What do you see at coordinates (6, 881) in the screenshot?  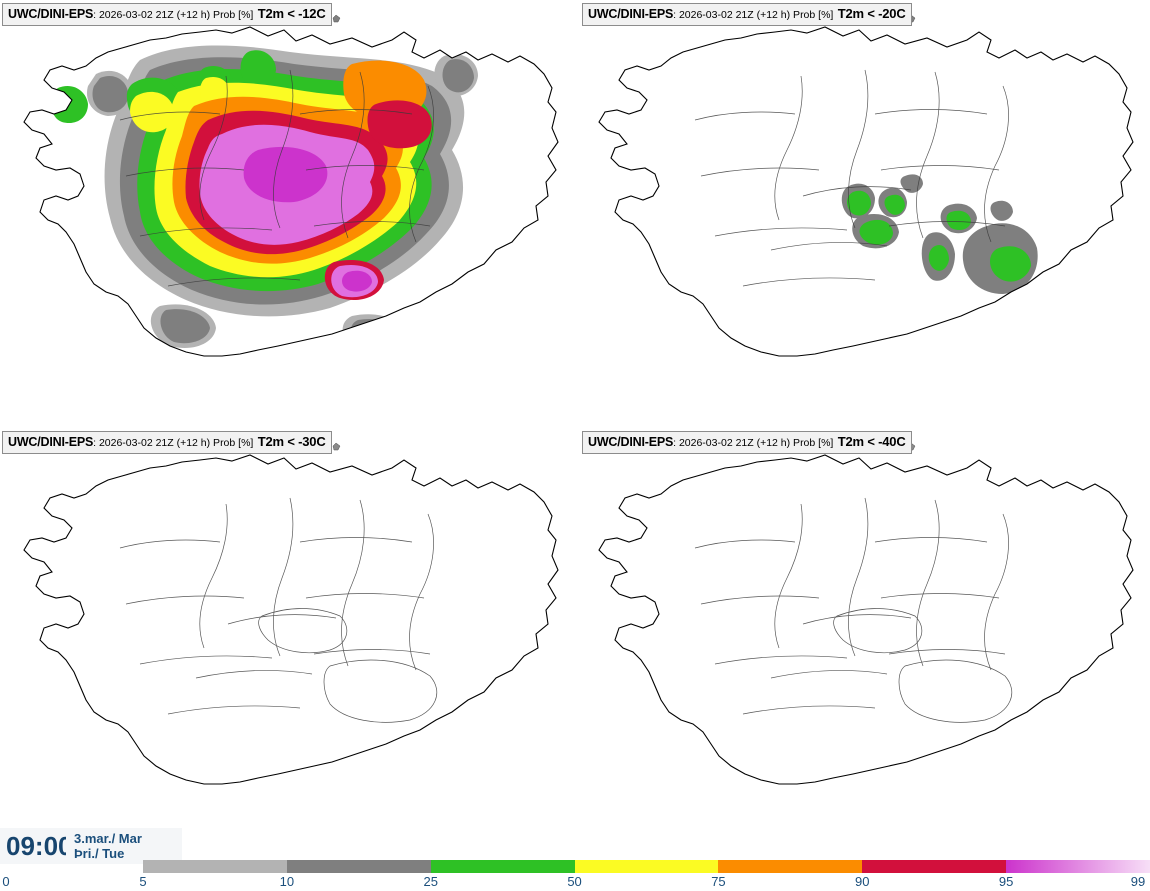 I see `colorbar-tick-0: 0` at bounding box center [6, 881].